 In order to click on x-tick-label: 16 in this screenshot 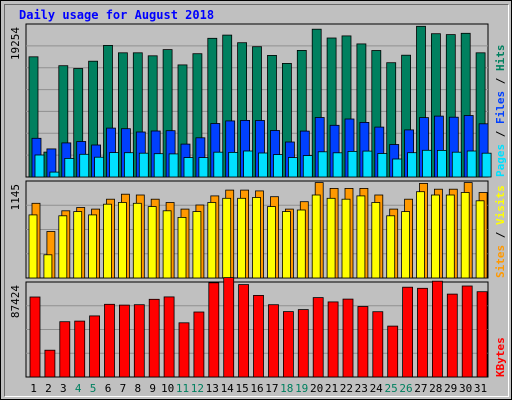, I will do `click(256, 388)`.